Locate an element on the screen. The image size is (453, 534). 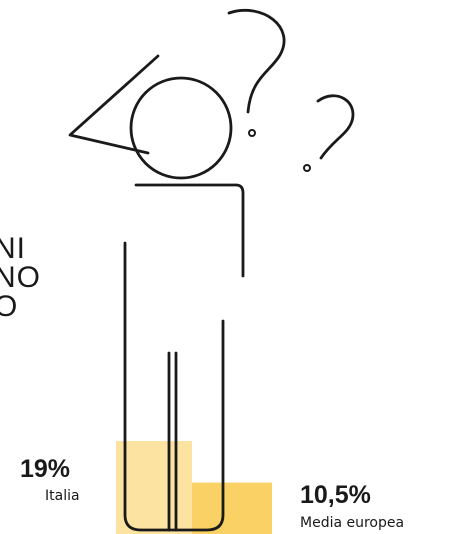
headline-line: O is located at coordinates (9, 306).